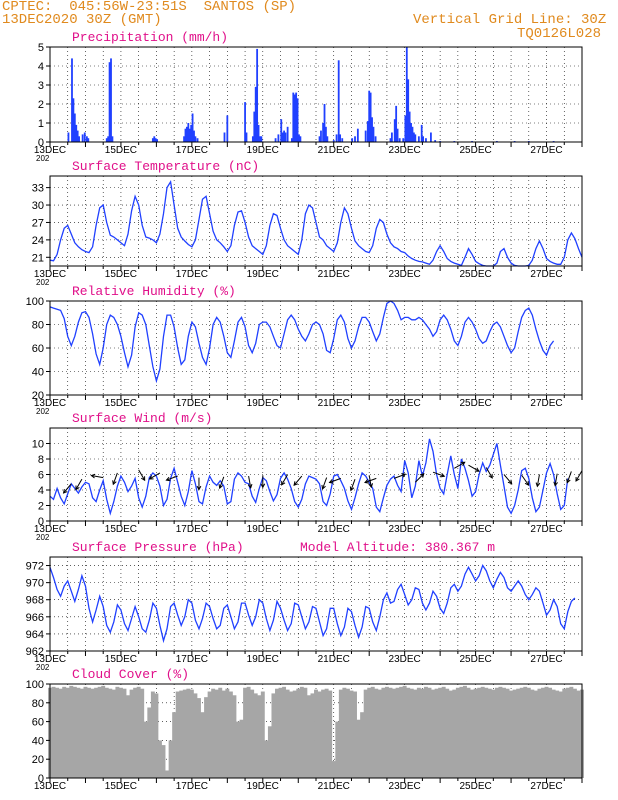 This screenshot has height=800, width=618. I want to click on x-tick-label: 19DEC, so click(263, 274).